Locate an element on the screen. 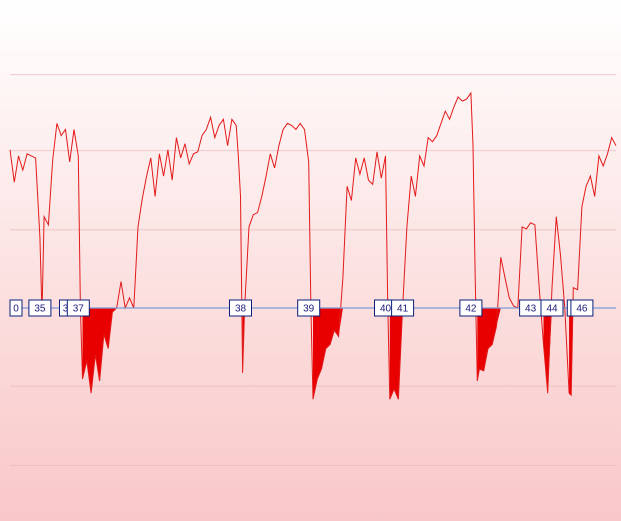  event-marker-label: 38 is located at coordinates (241, 309).